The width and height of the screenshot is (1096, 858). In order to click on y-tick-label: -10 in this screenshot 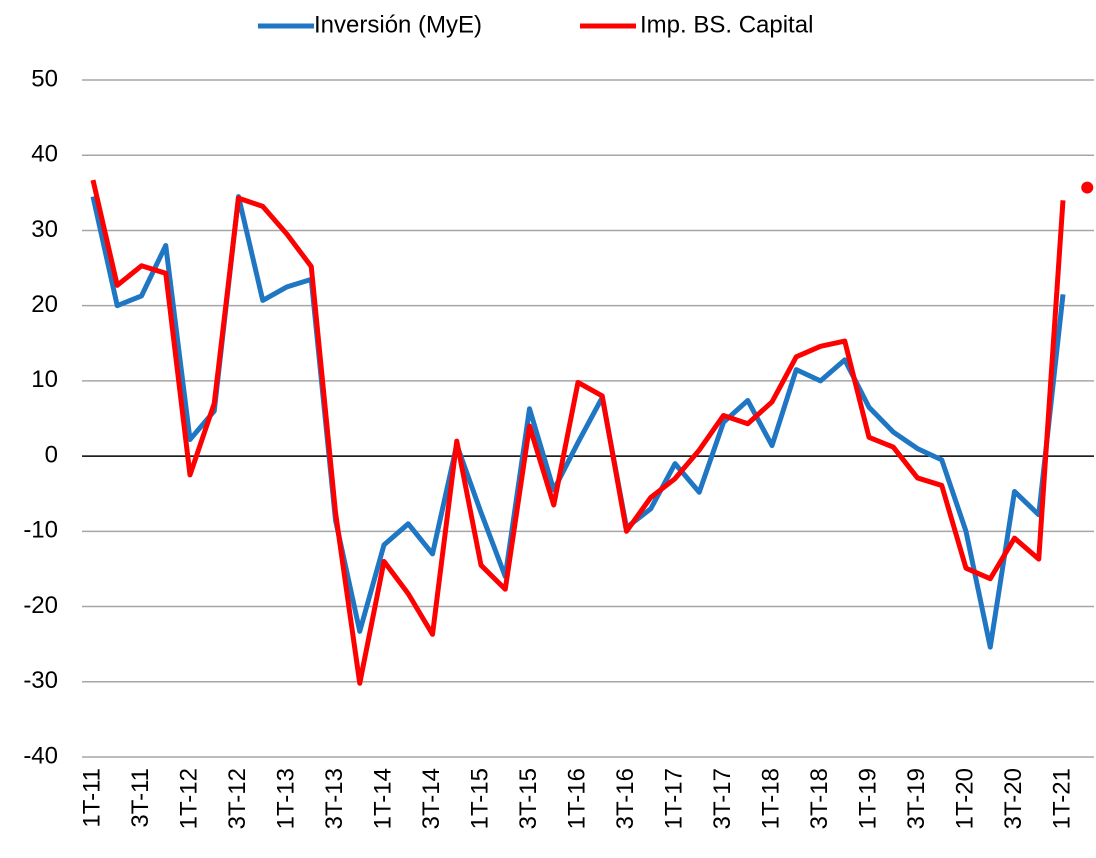, I will do `click(40, 530)`.